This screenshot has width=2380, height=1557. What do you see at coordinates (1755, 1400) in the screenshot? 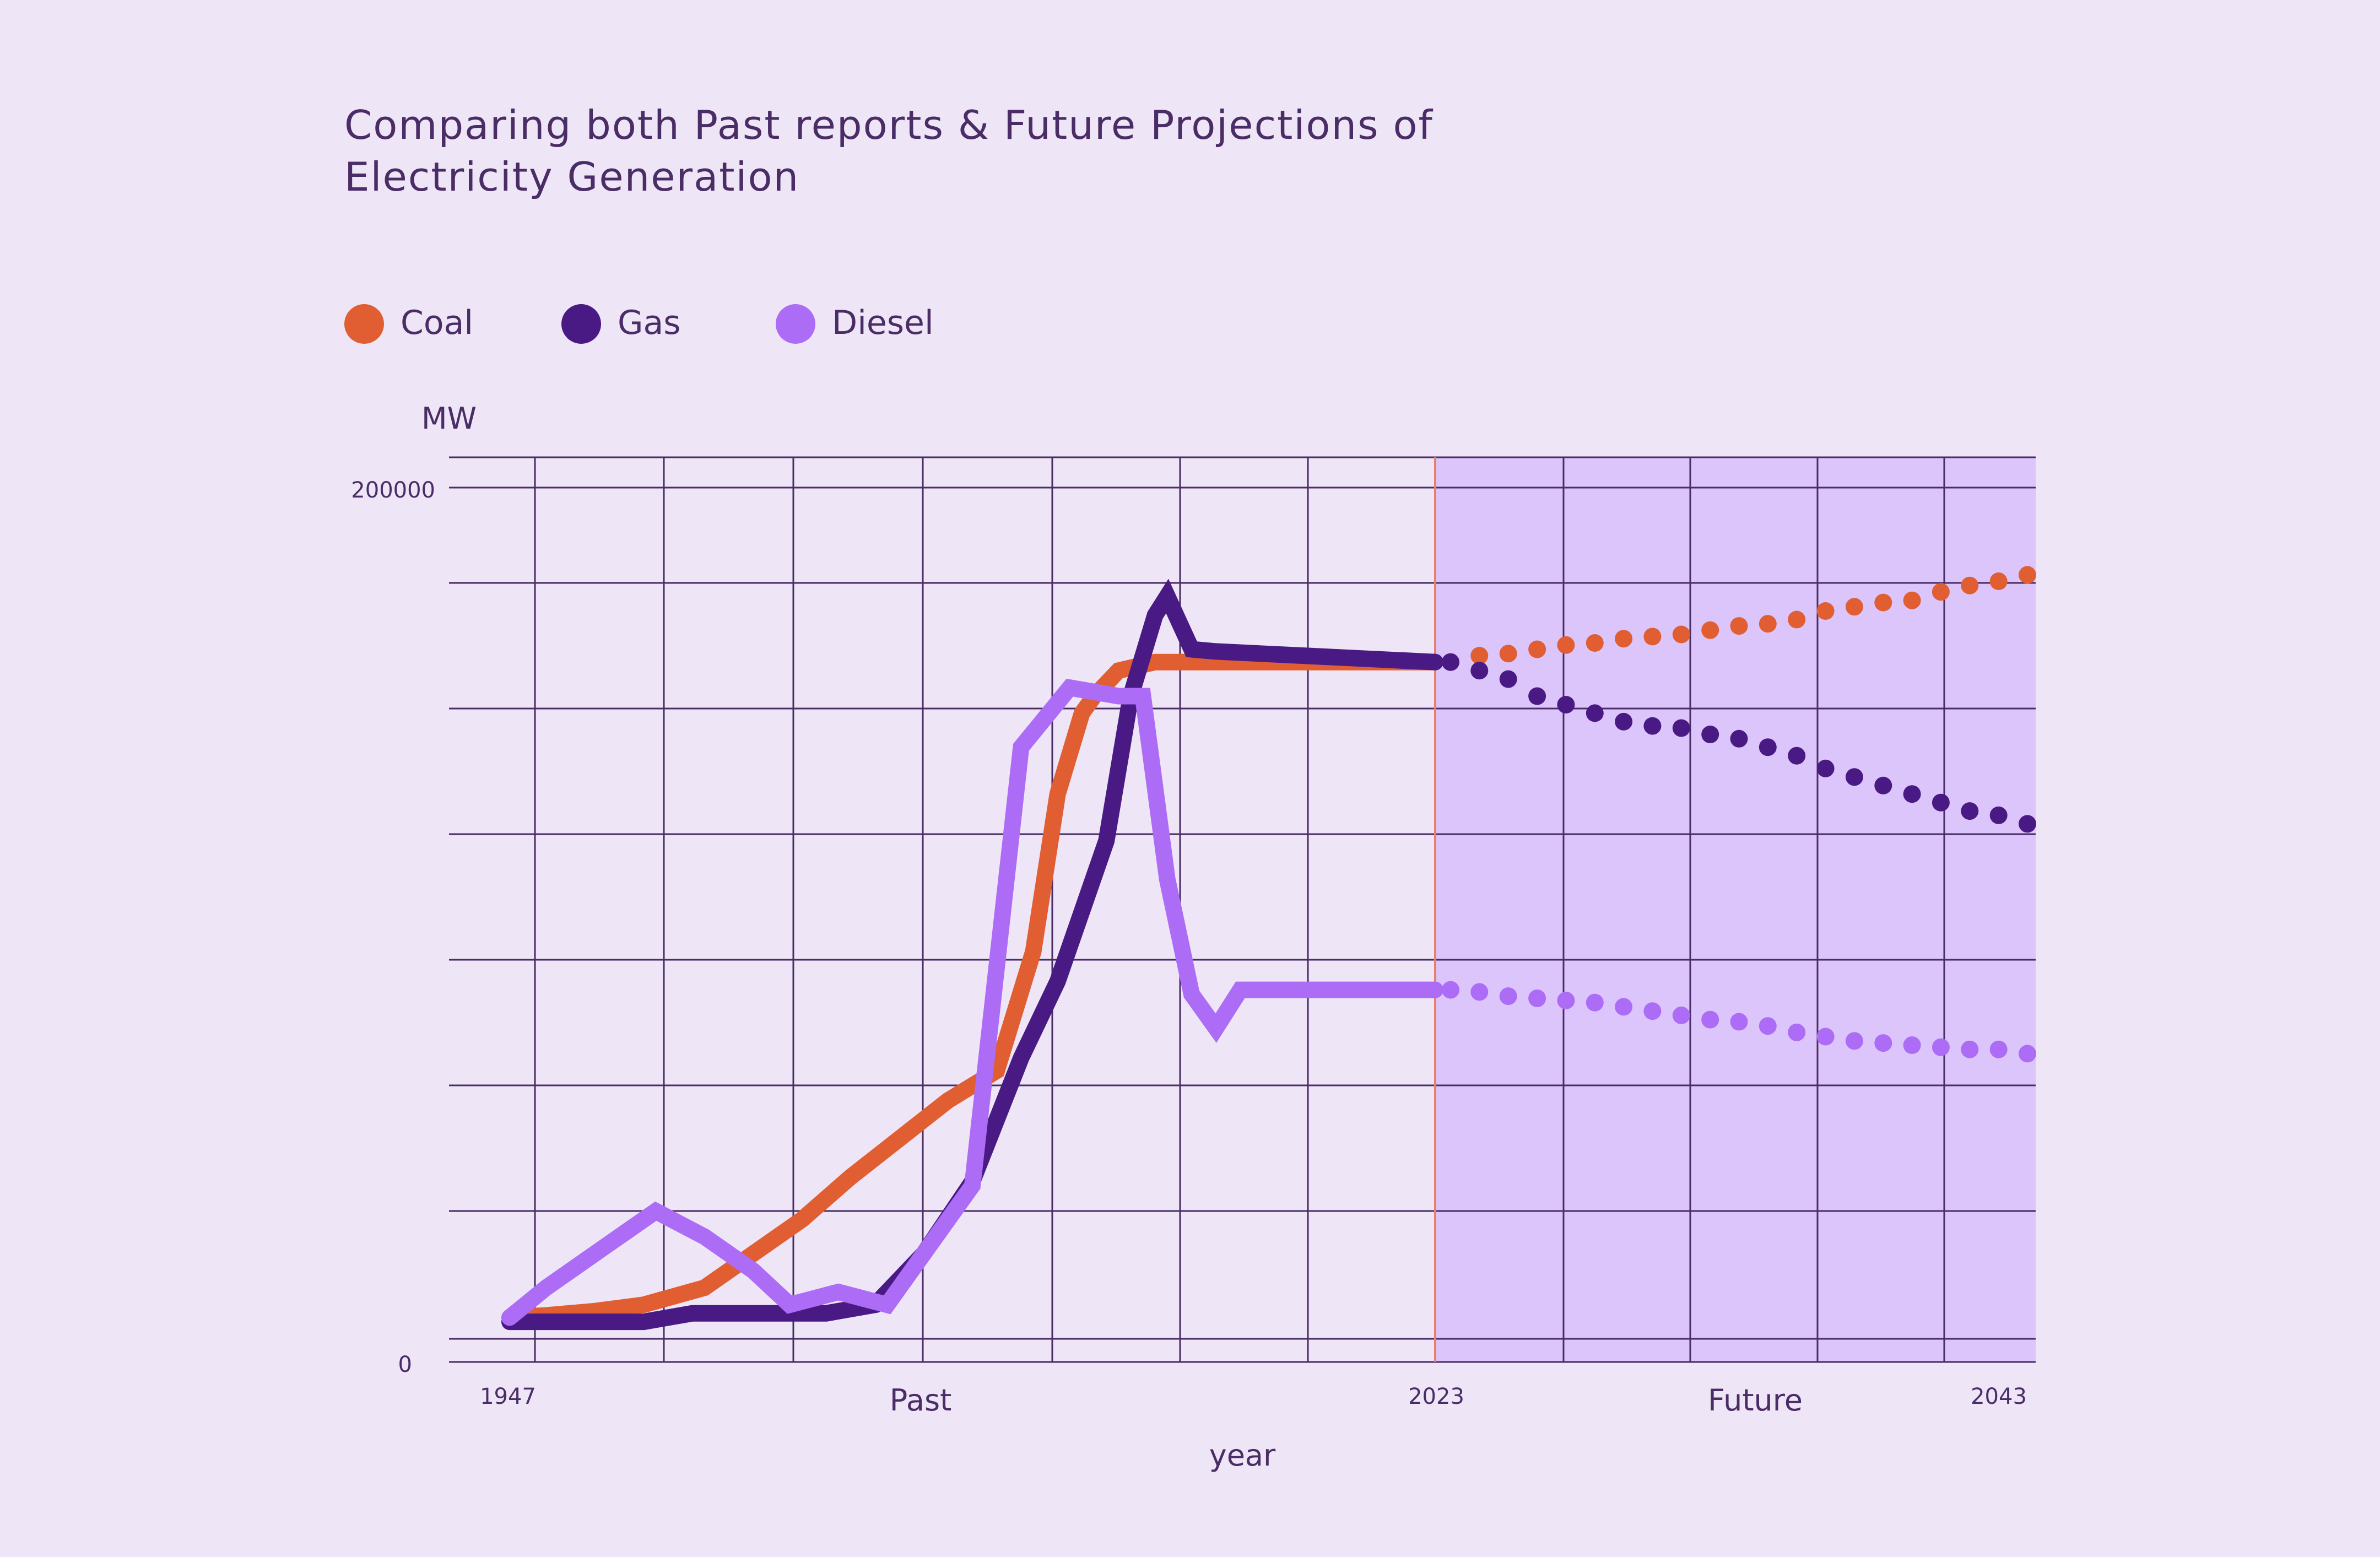
I see `region-label-future: Future` at bounding box center [1755, 1400].